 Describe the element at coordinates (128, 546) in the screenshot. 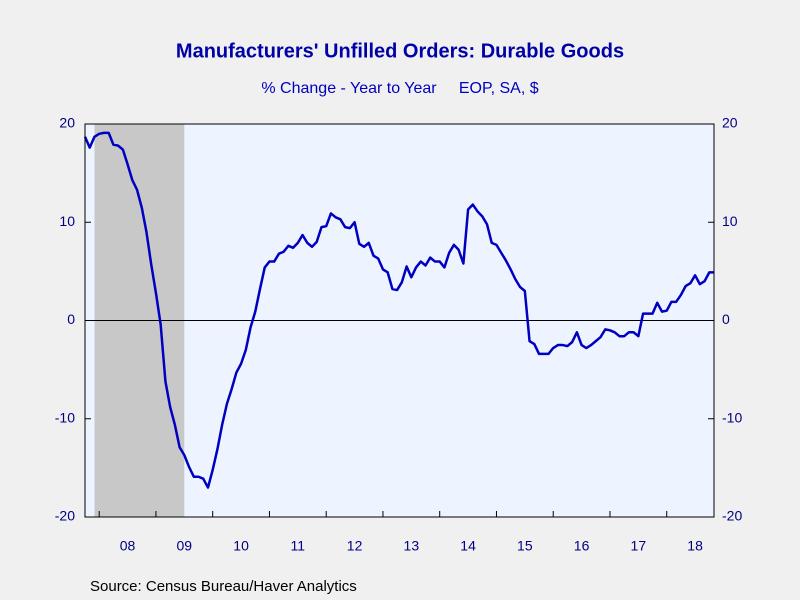

I see `x-tick-label: 08` at that location.